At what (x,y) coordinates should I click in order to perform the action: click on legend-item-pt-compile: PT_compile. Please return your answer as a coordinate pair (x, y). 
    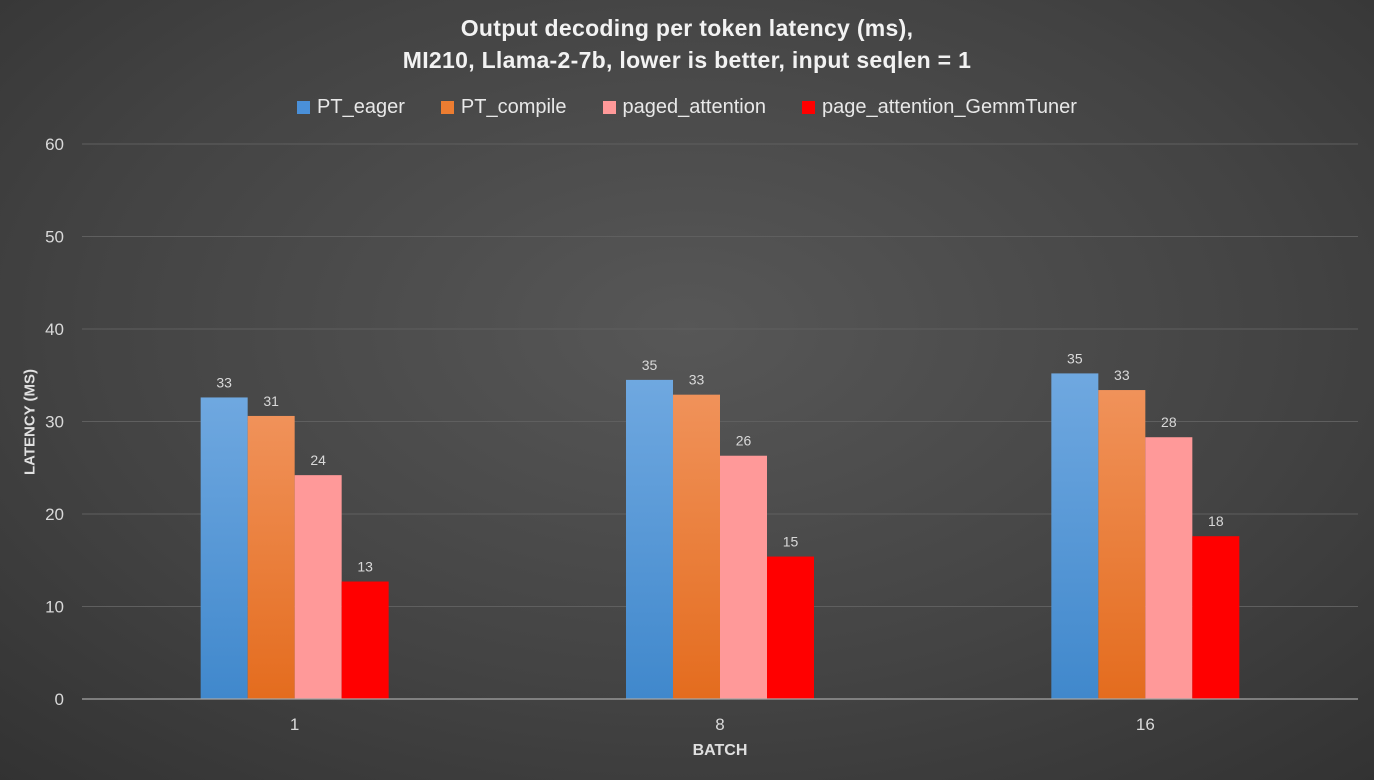
    Looking at the image, I should click on (503, 107).